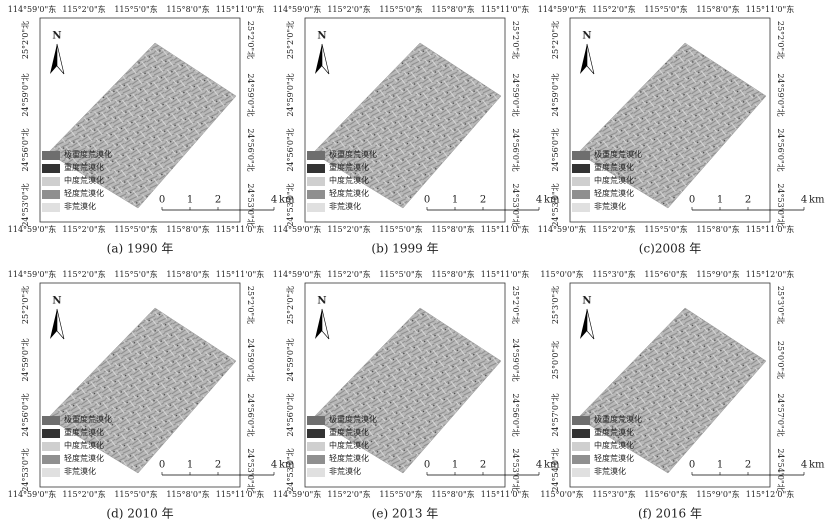 The width and height of the screenshot is (833, 525). What do you see at coordinates (405, 514) in the screenshot?
I see `caption: (e) 2013 年` at bounding box center [405, 514].